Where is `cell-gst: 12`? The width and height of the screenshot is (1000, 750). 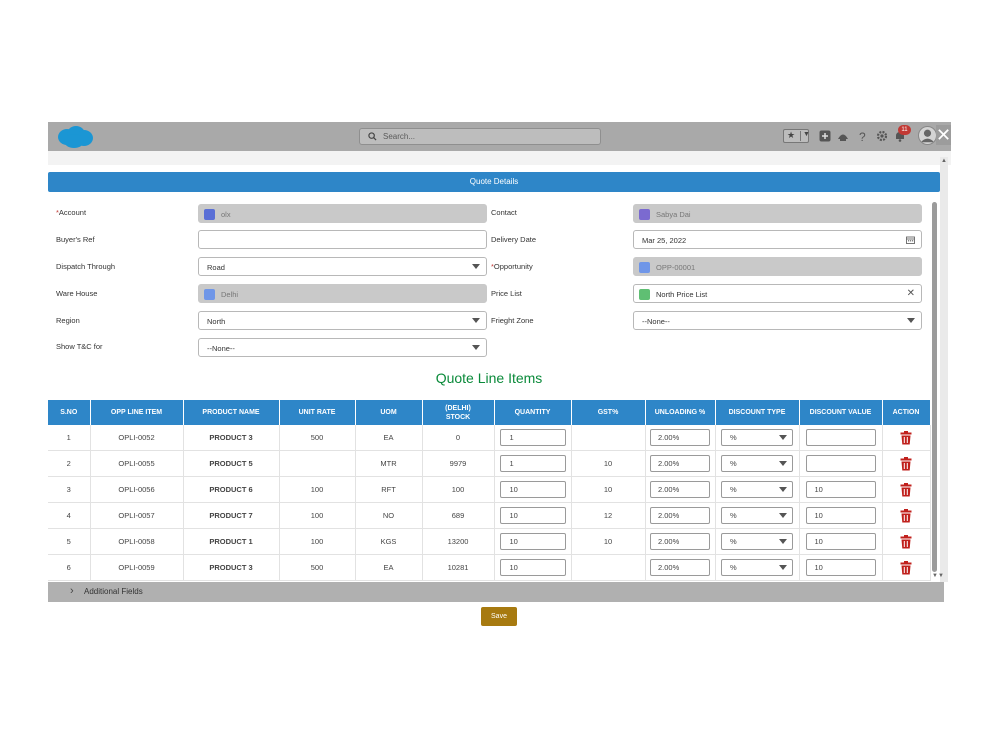 cell-gst: 12 is located at coordinates (608, 515).